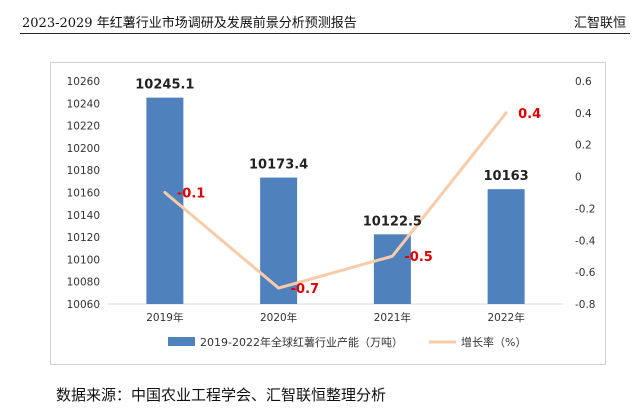  What do you see at coordinates (506, 176) in the screenshot?
I see `bar-data-label: 10163` at bounding box center [506, 176].